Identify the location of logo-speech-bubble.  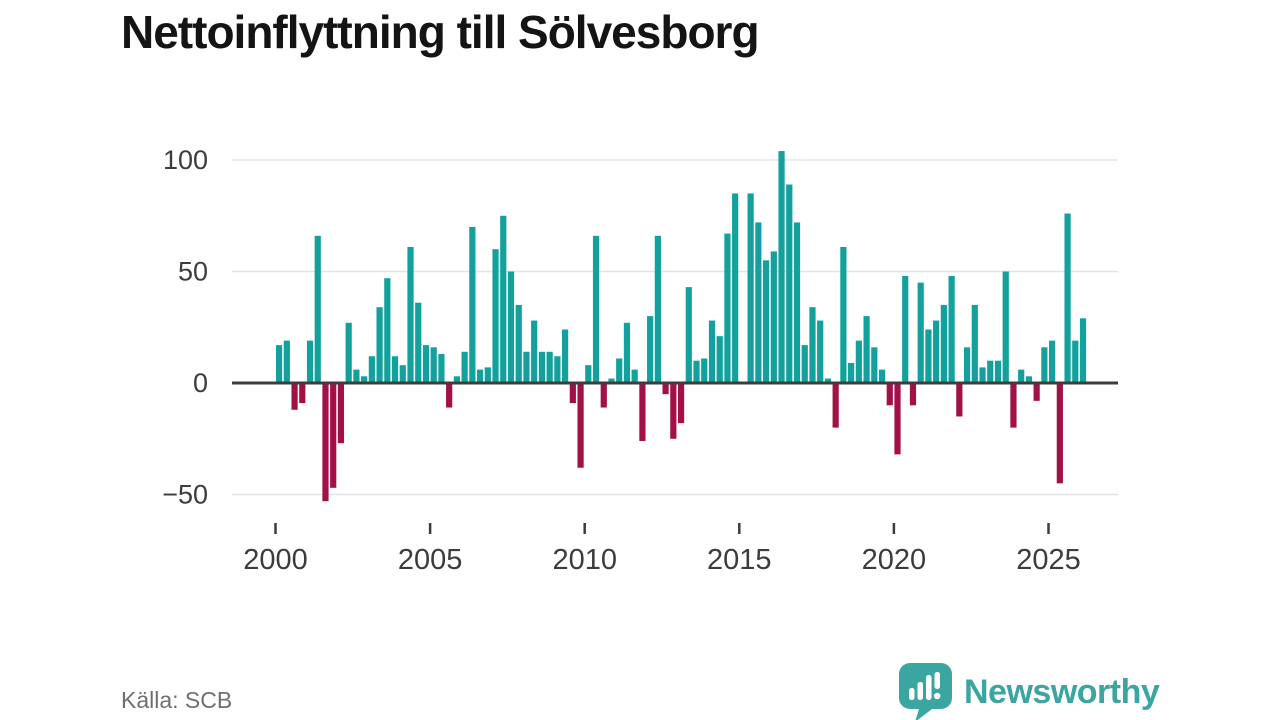
(925, 691).